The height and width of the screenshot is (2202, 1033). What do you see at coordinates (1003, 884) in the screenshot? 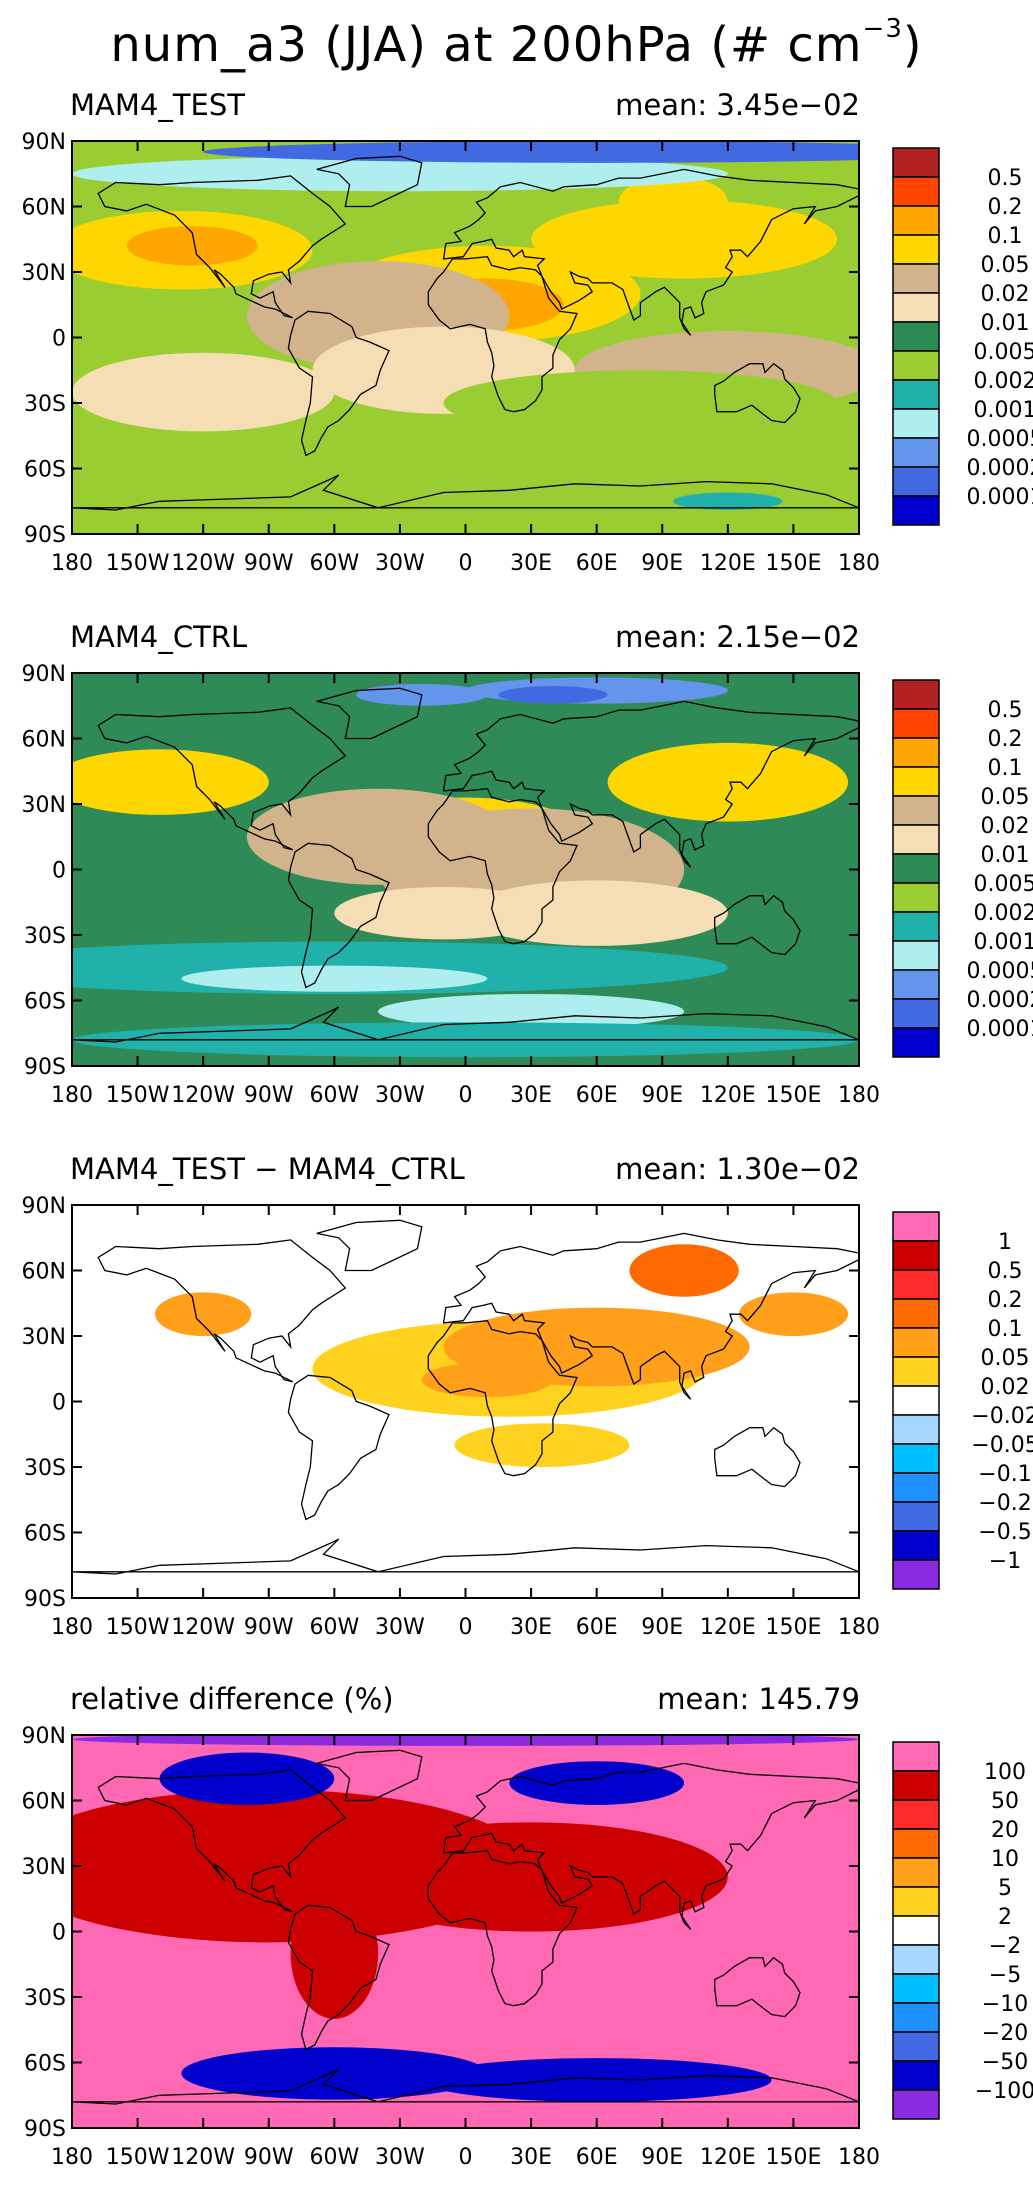
I see `colorbar-label: 0.005` at bounding box center [1003, 884].